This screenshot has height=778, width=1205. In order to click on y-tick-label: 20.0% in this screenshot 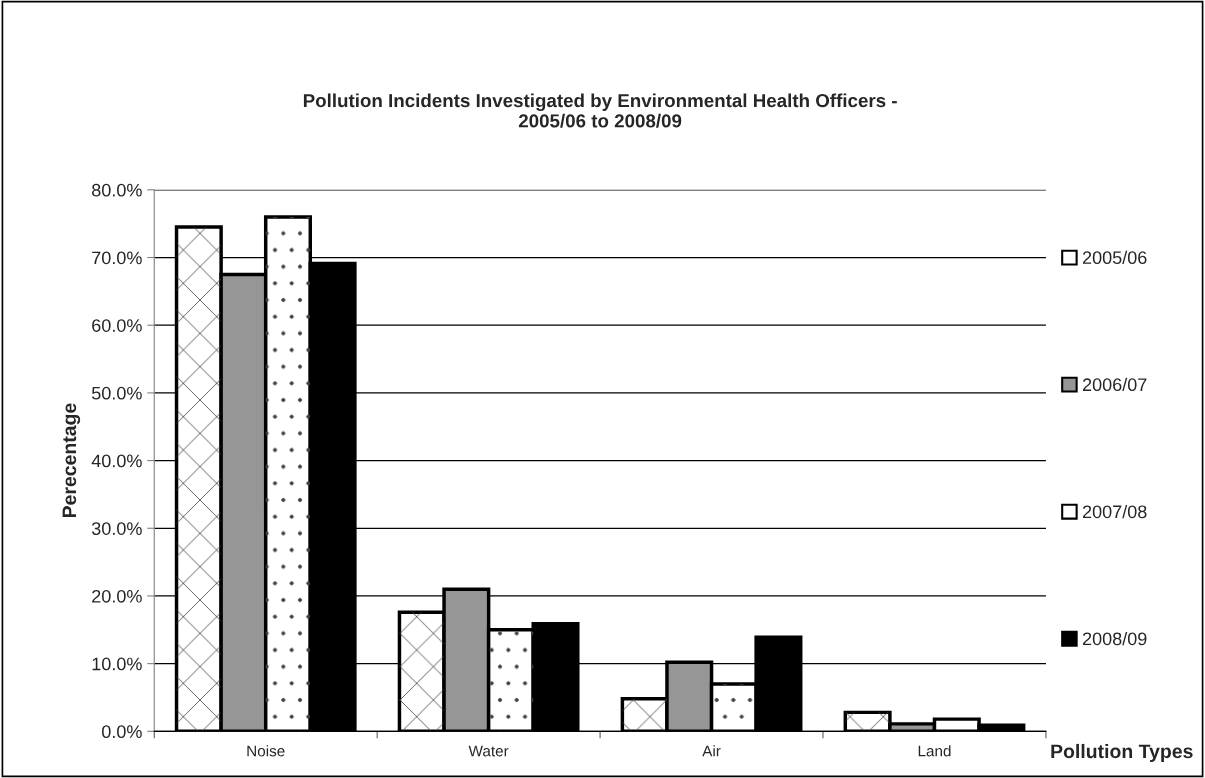, I will do `click(117, 596)`.